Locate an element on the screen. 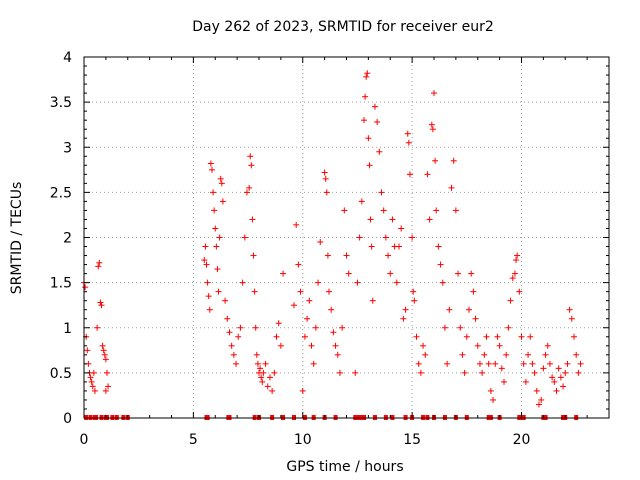 The height and width of the screenshot is (480, 640). y-axis-title: SRMTID / TECUs is located at coordinates (17, 238).